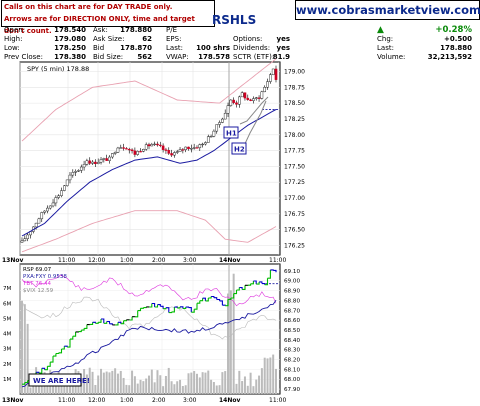 The height and width of the screenshot is (406, 480). What do you see at coordinates (149, 231) in the screenshot?
I see `lower-band-line` at bounding box center [149, 231].